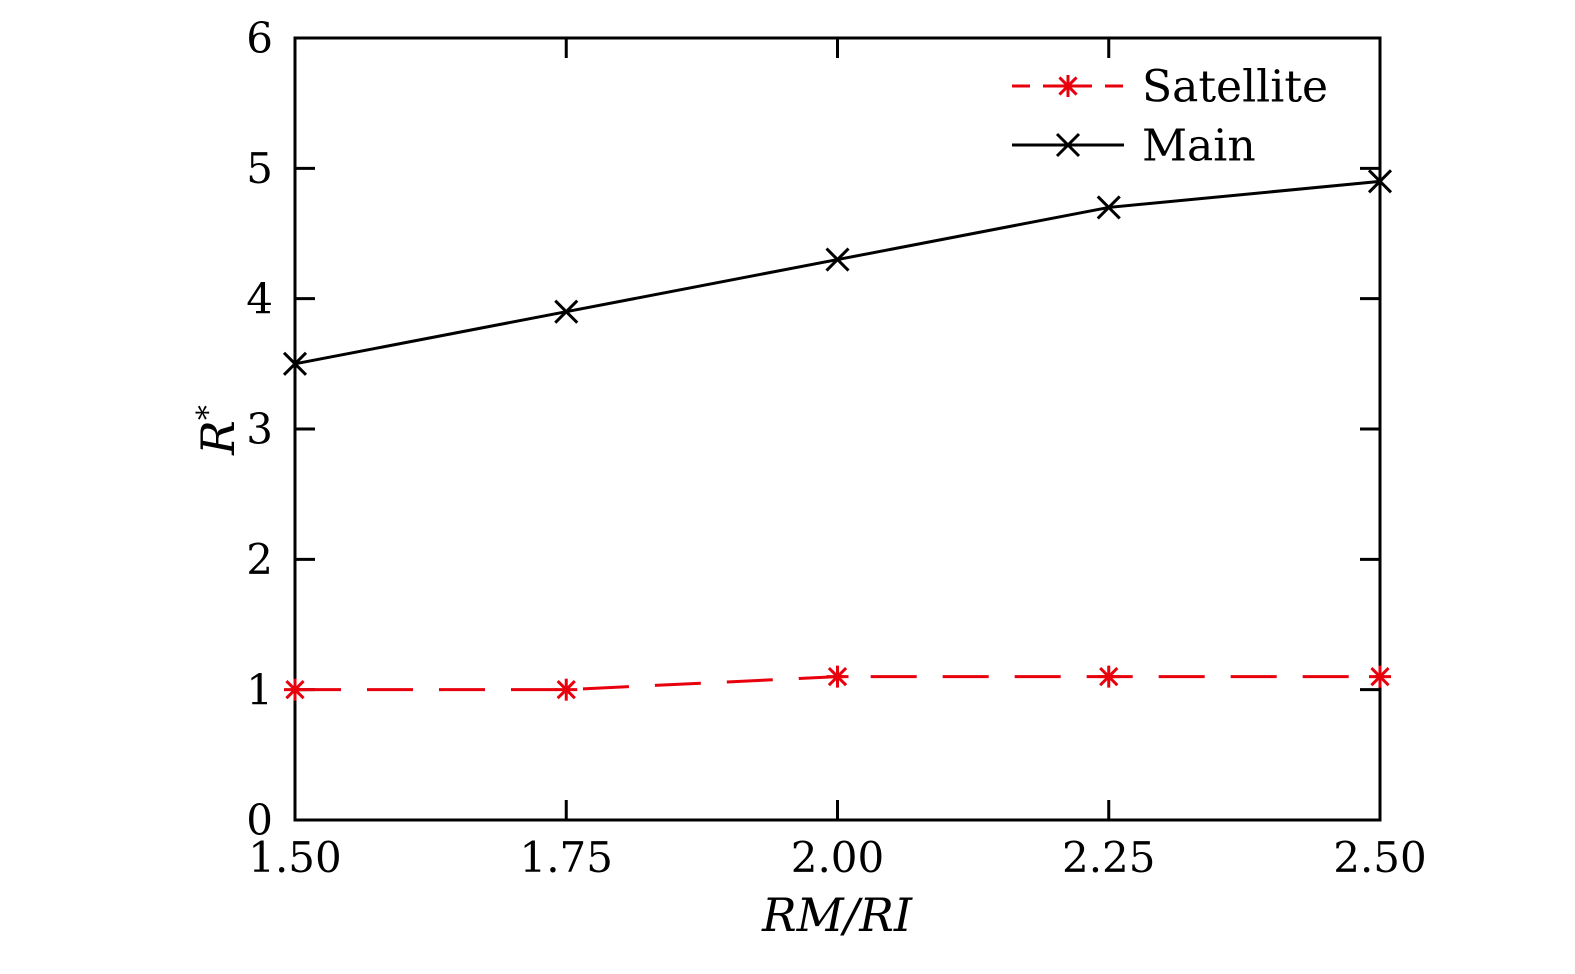  I want to click on y-tick-label: 0, so click(259, 820).